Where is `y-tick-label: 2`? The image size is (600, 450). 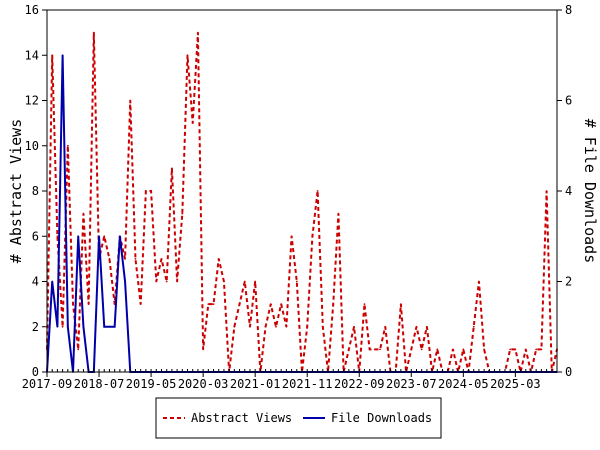
y-tick-label: 2 is located at coordinates (35, 327).